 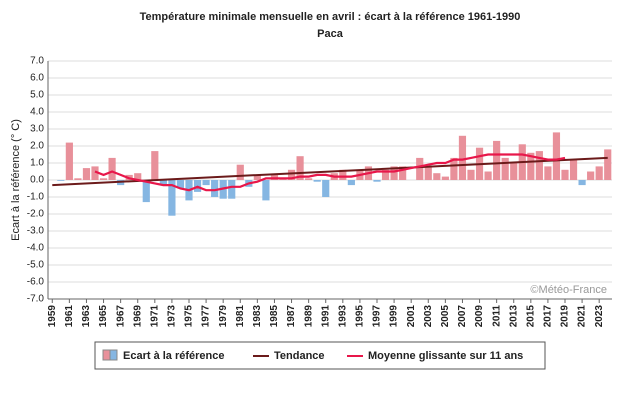 I want to click on y-tick-label: -1.0, so click(x=36, y=197).